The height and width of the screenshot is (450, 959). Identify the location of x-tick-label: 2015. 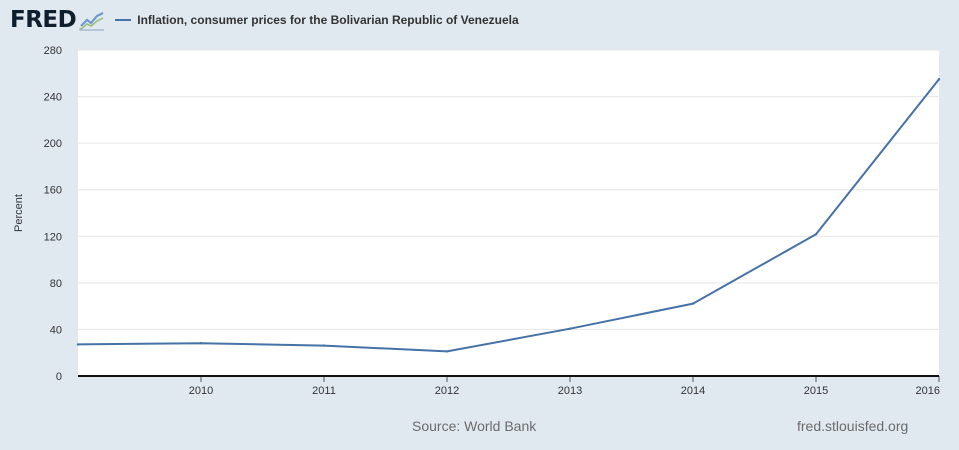
(816, 391).